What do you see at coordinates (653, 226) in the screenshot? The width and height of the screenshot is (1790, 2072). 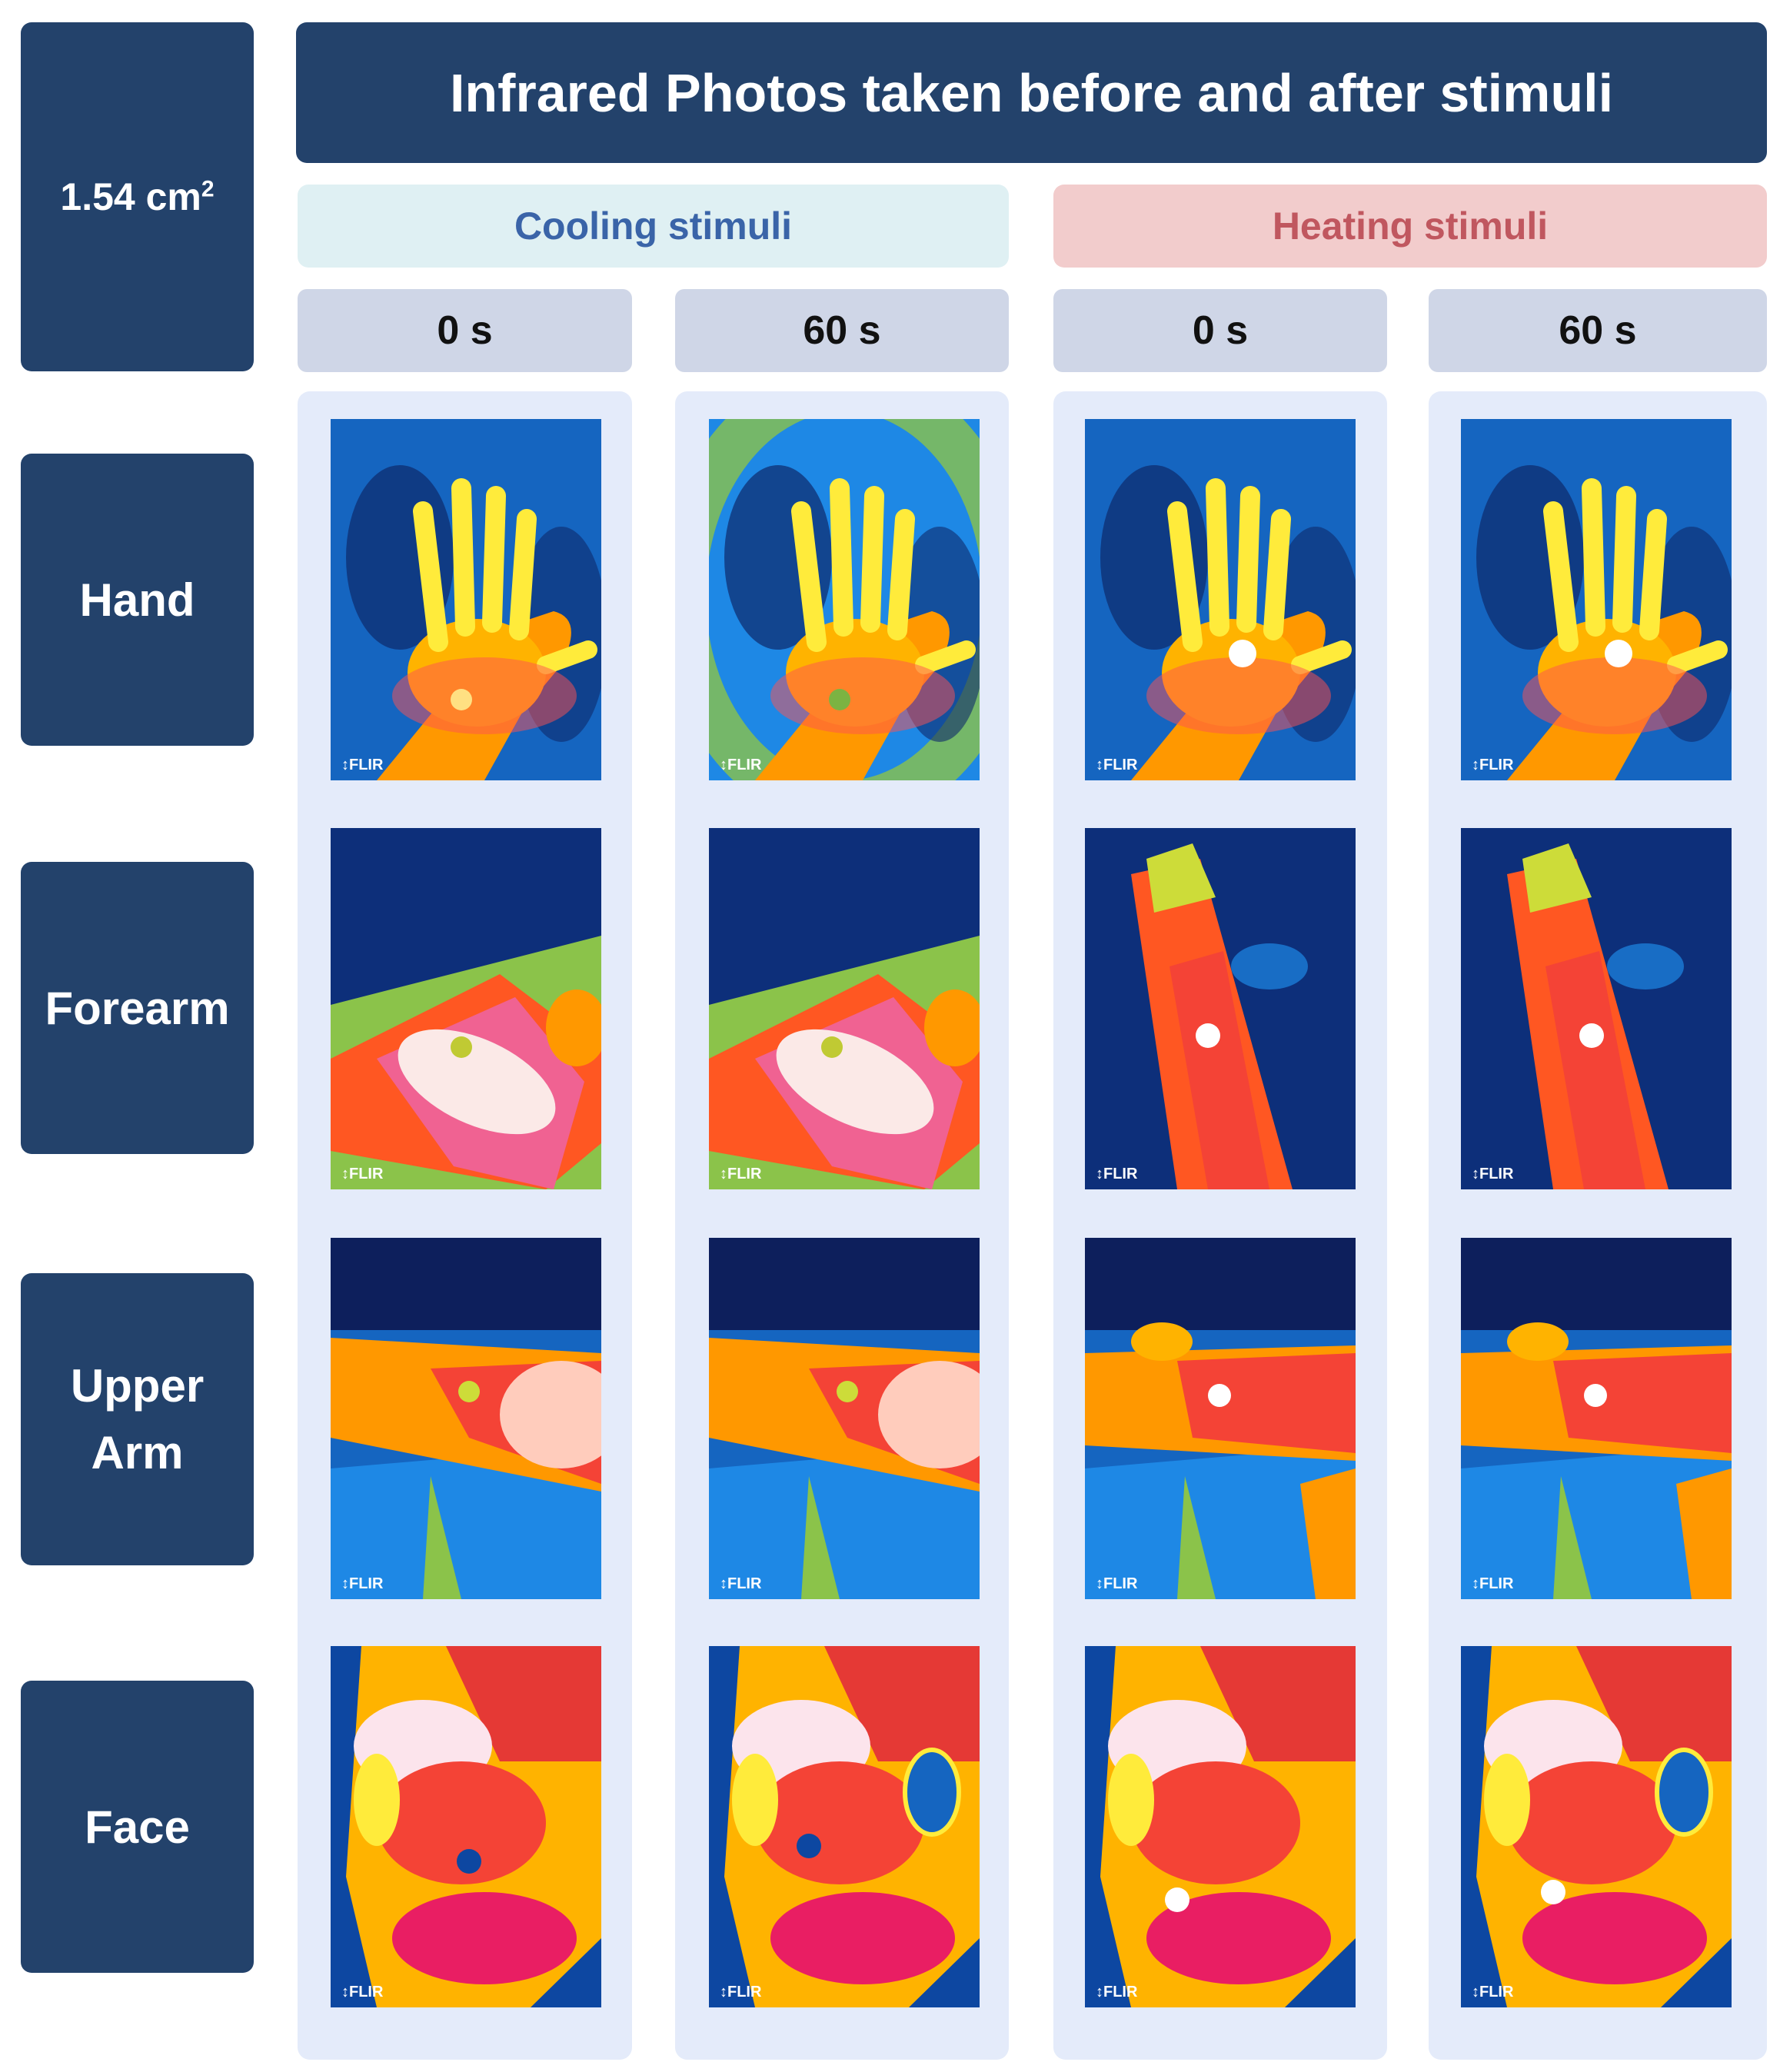 I see `cooling-stimuli-header: Cooling stimuli` at bounding box center [653, 226].